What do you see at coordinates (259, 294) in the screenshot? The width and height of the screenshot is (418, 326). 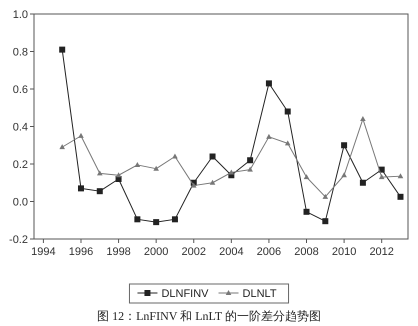 I see `legend-label: DLNLT` at bounding box center [259, 294].